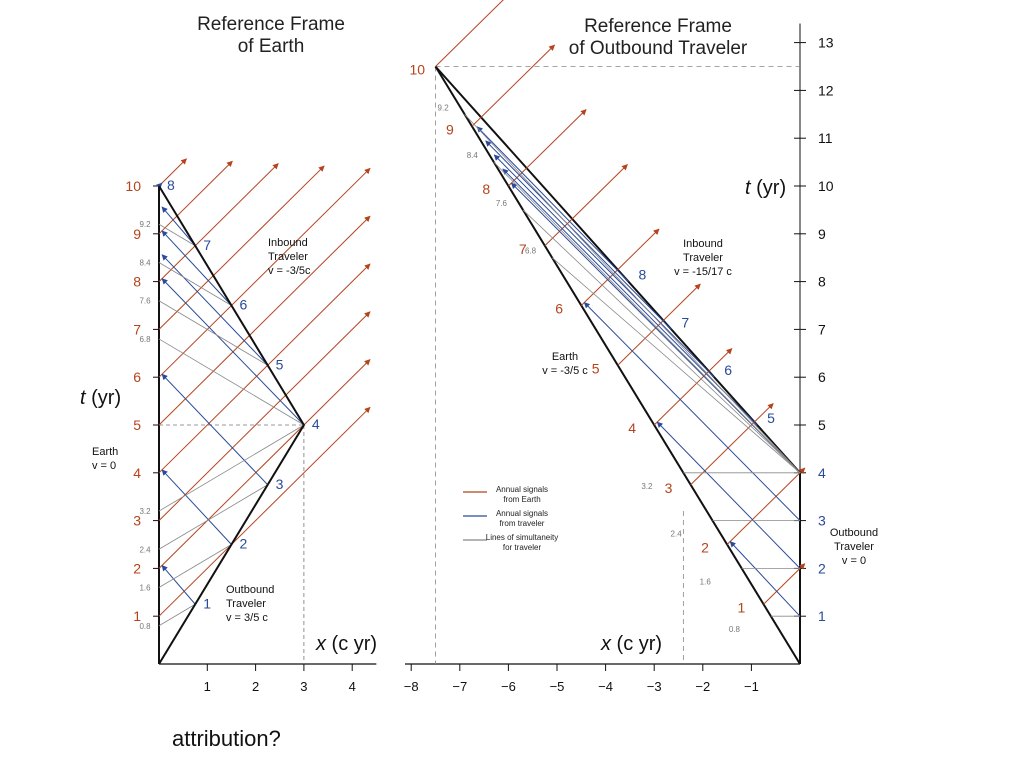 The image size is (1024, 768). What do you see at coordinates (145, 549) in the screenshot?
I see `left-simultaneity-label: 2.4` at bounding box center [145, 549].